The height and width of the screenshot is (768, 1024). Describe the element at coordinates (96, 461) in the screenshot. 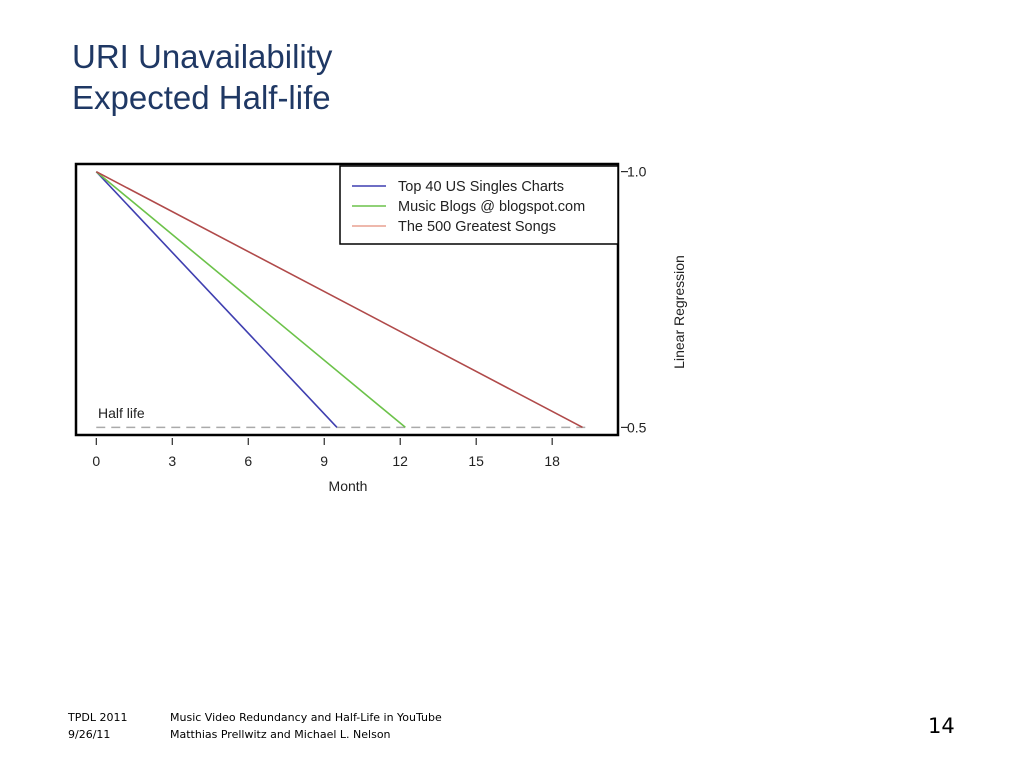

I see `x-tick-label: 0` at that location.